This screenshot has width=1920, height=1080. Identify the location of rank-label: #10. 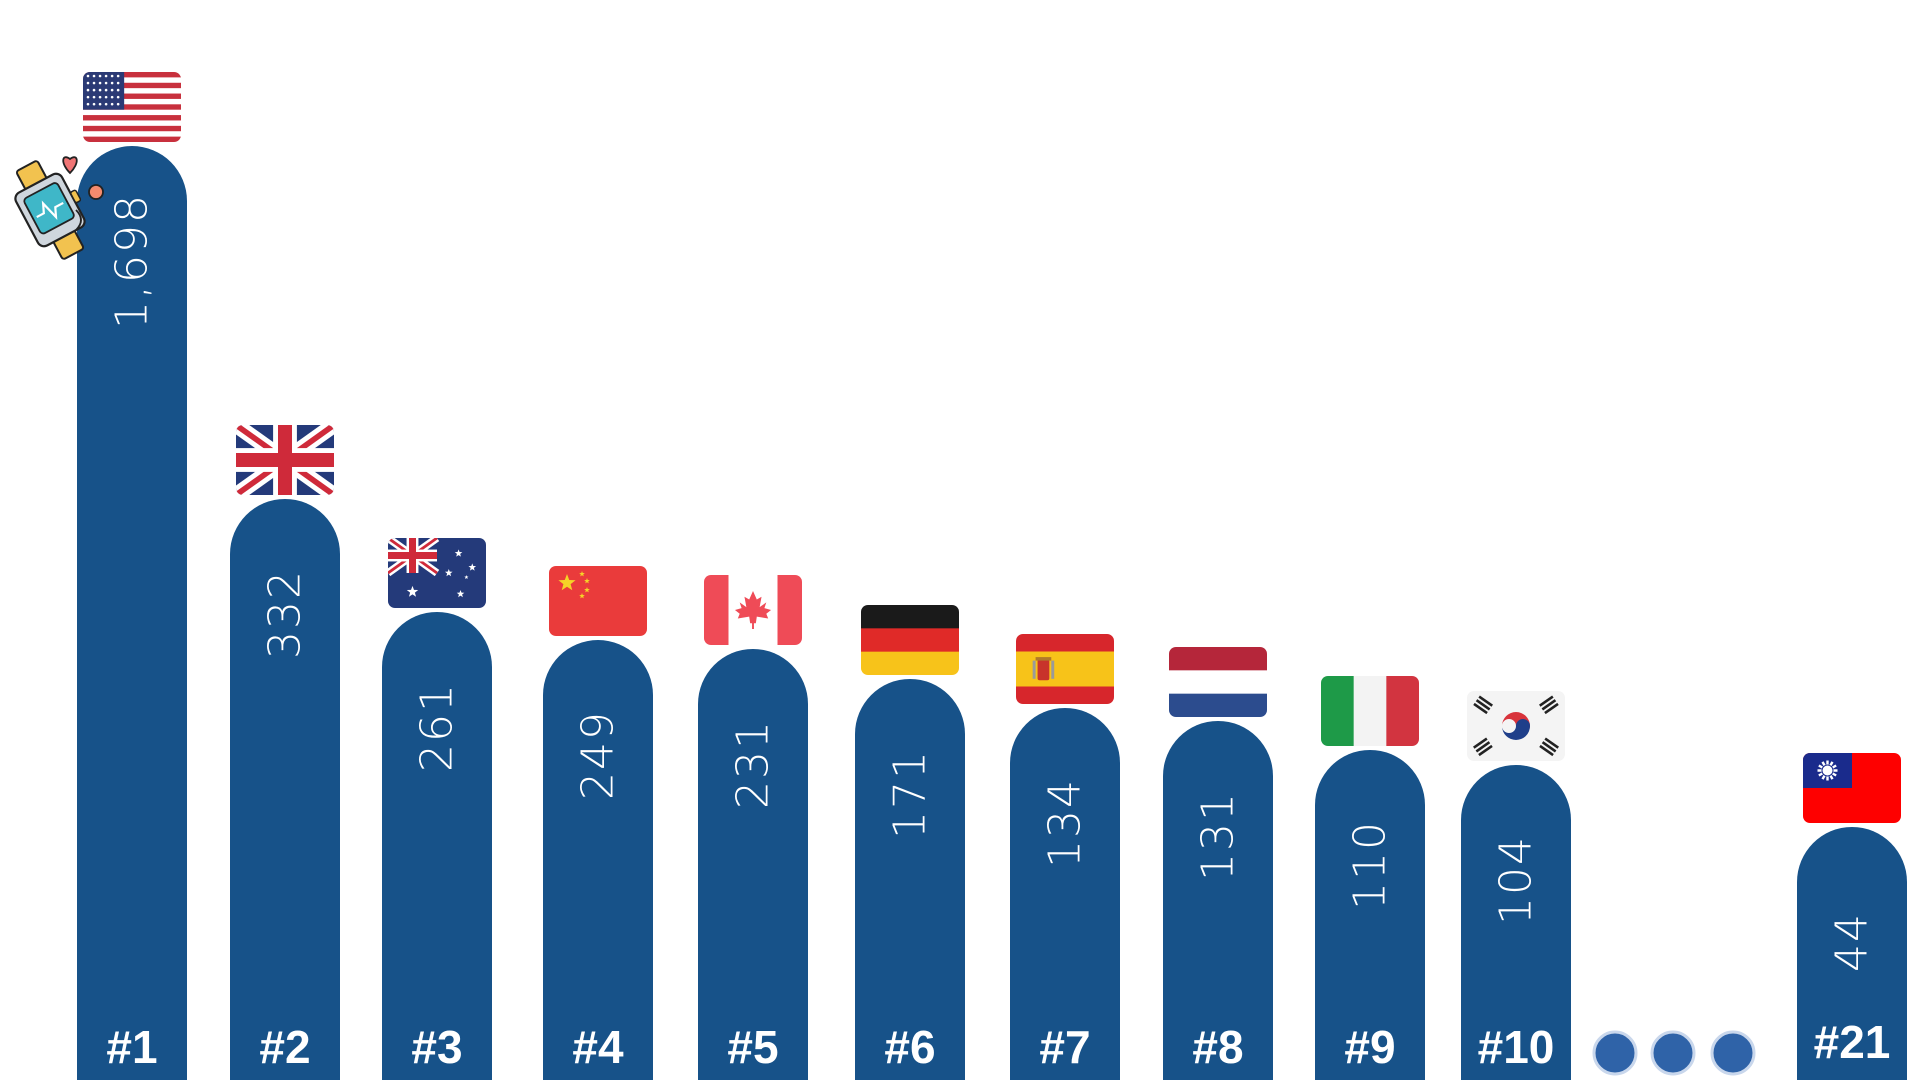
(1516, 1047).